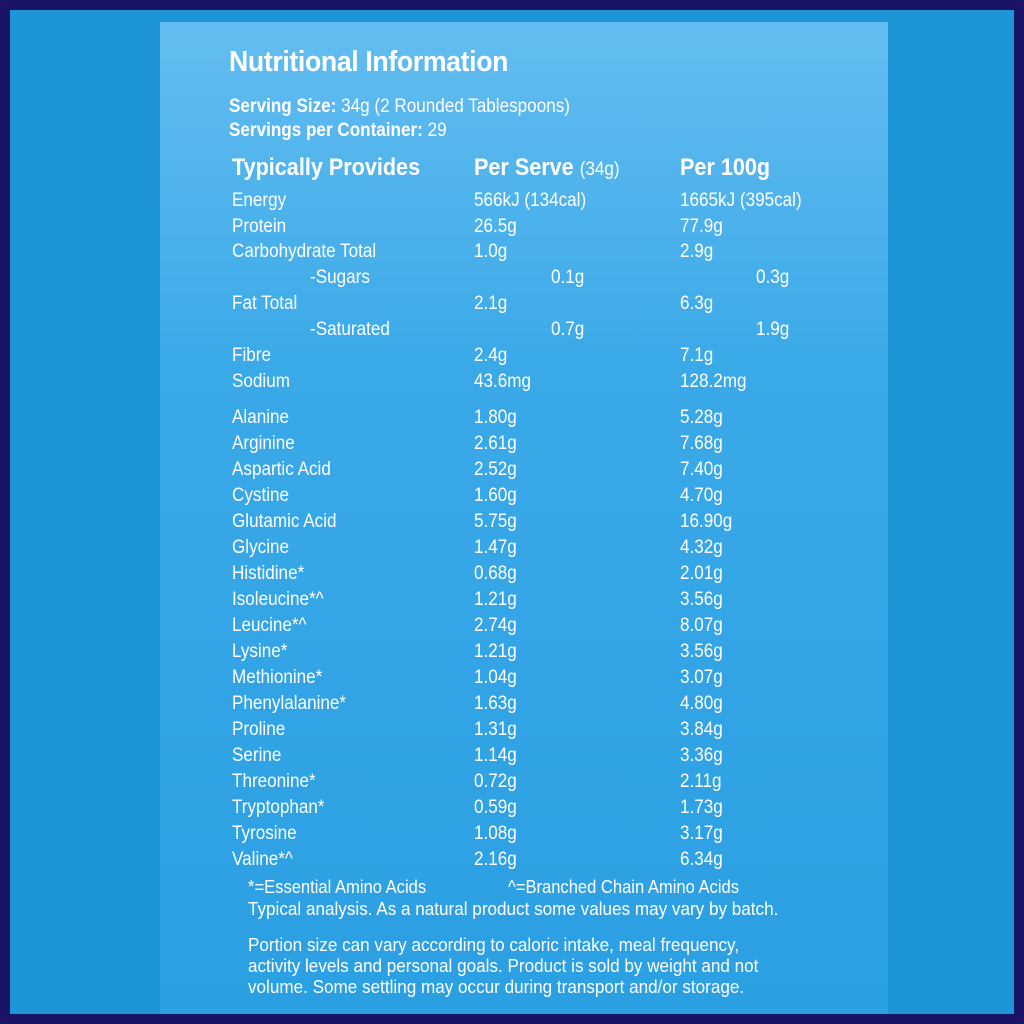 The image size is (1024, 1024). What do you see at coordinates (495, 443) in the screenshot?
I see `row-per-serve: 2.61g` at bounding box center [495, 443].